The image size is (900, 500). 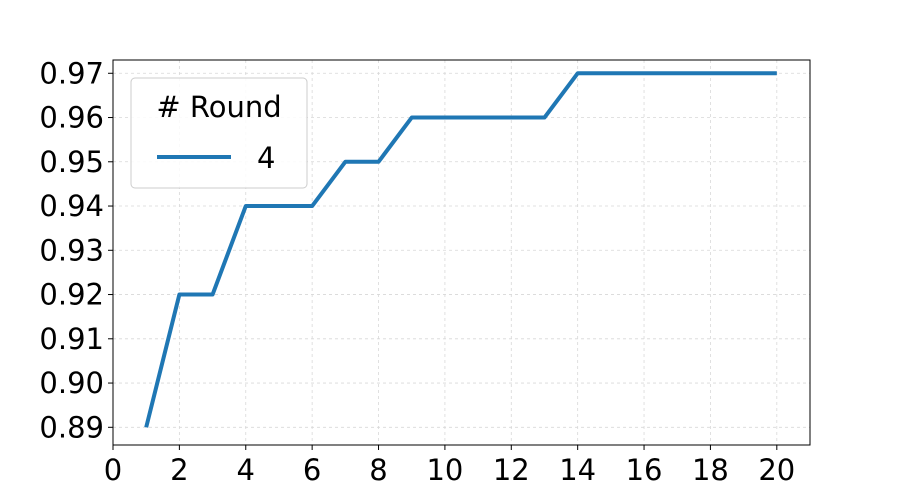 I want to click on y-tick-label: 0.89, so click(x=71, y=427).